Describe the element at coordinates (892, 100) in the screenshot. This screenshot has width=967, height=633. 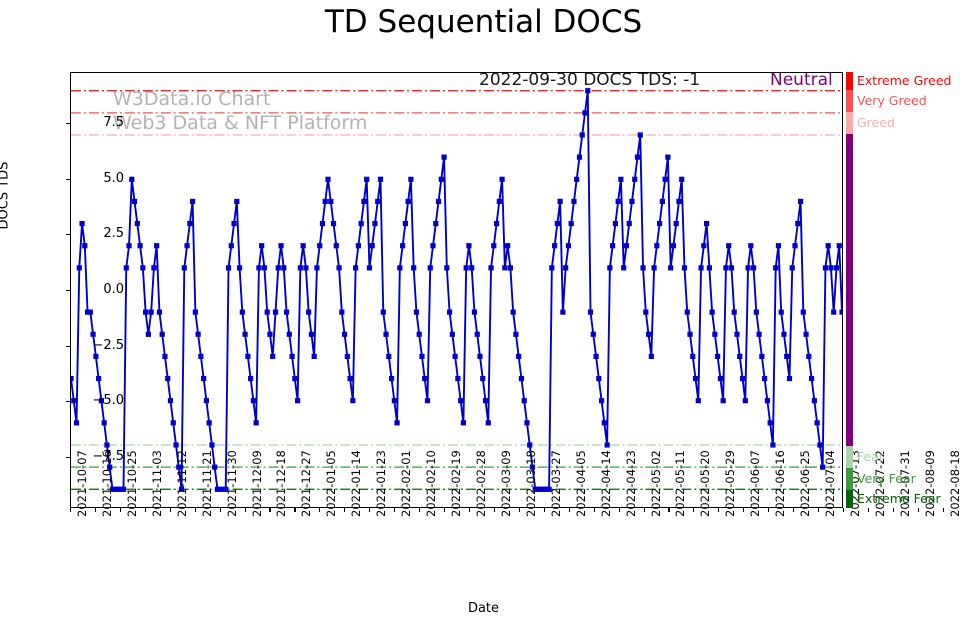
I see `zone-label: Very Greed` at that location.